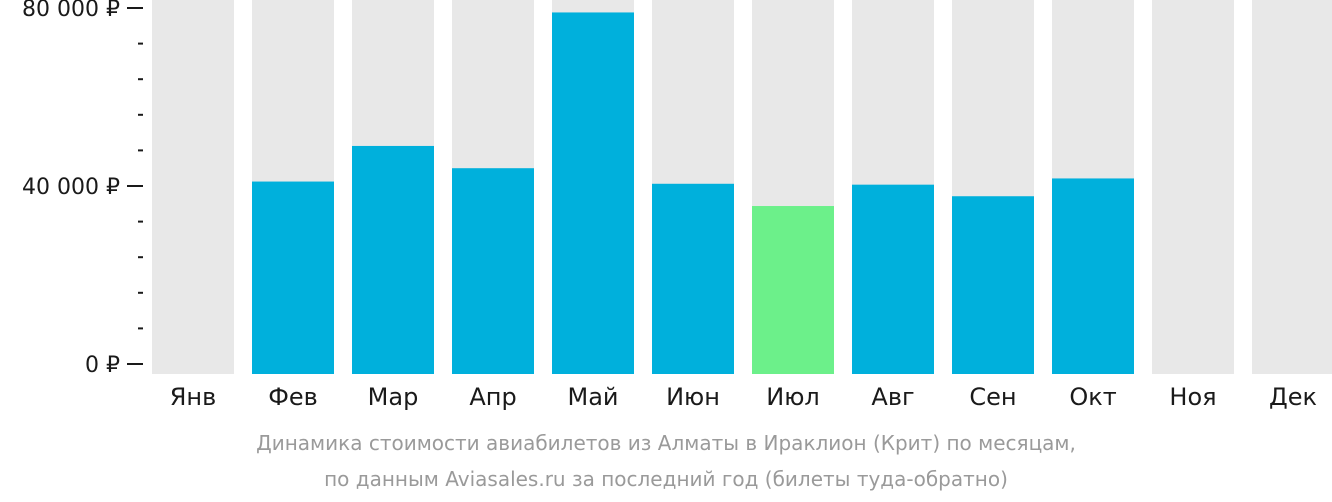 The width and height of the screenshot is (1332, 502). I want to click on y-tick-label: 40 000 ₽, so click(71, 187).